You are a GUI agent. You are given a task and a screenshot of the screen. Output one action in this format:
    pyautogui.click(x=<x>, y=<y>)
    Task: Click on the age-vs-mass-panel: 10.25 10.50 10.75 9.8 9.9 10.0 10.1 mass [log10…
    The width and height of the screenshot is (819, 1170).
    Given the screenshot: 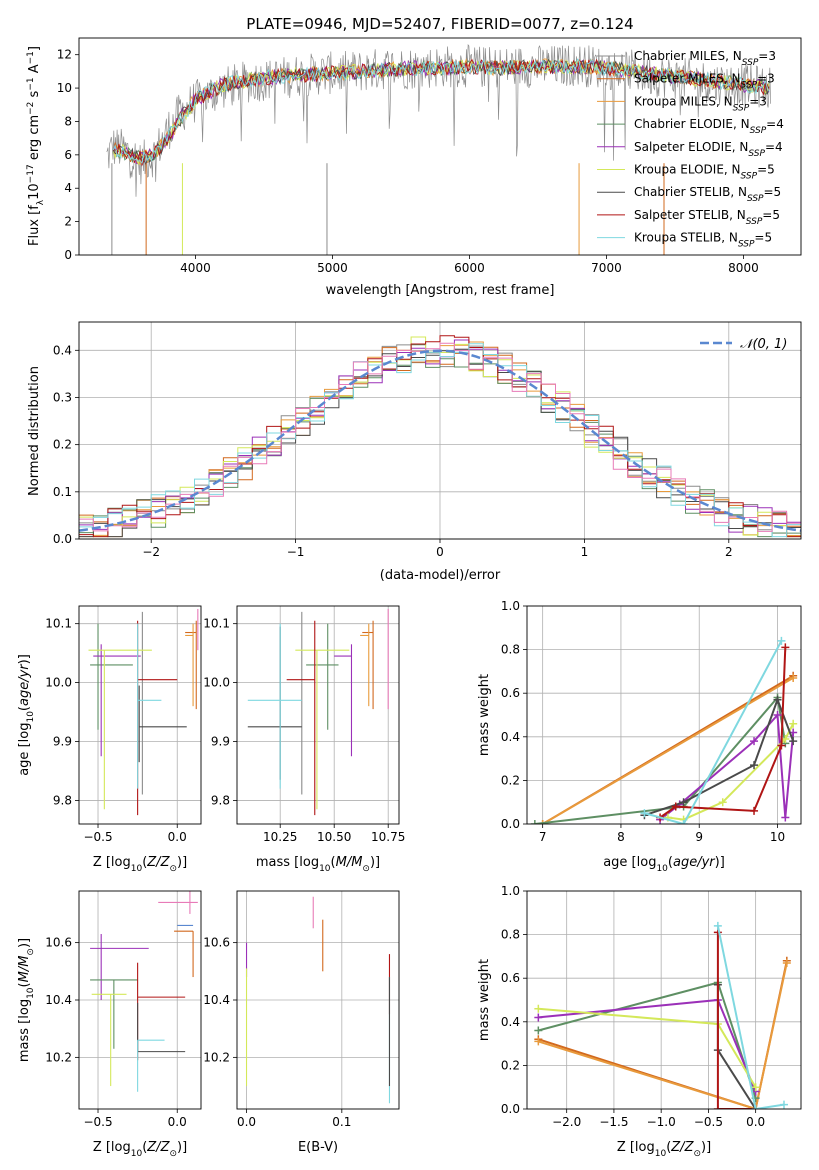 What is the action you would take?
    pyautogui.click(x=304, y=739)
    